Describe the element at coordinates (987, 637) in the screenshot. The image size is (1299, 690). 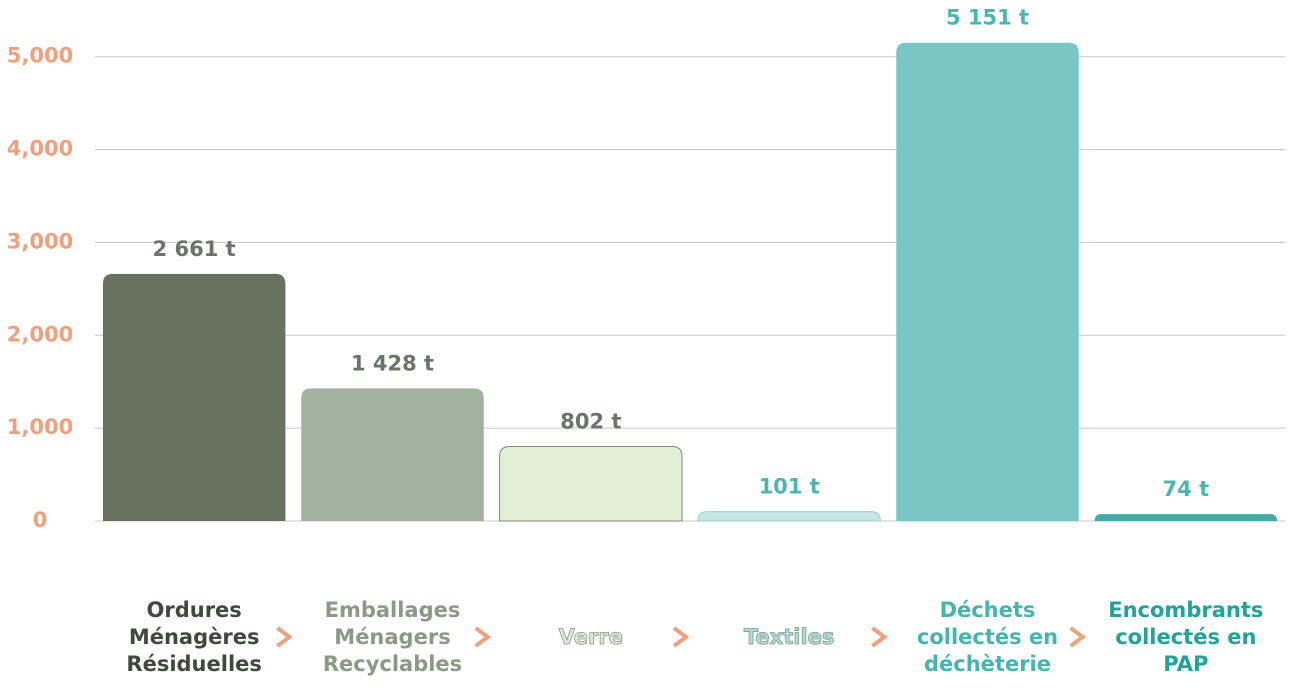
I see `category-label: Déchets collectés en déchèterie` at that location.